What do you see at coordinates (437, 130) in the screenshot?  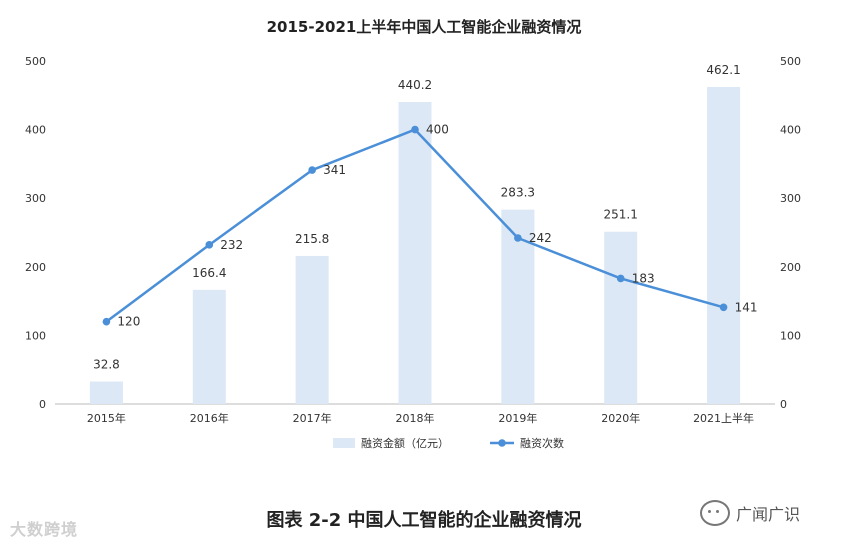 I see `line-value-label: 400` at bounding box center [437, 130].